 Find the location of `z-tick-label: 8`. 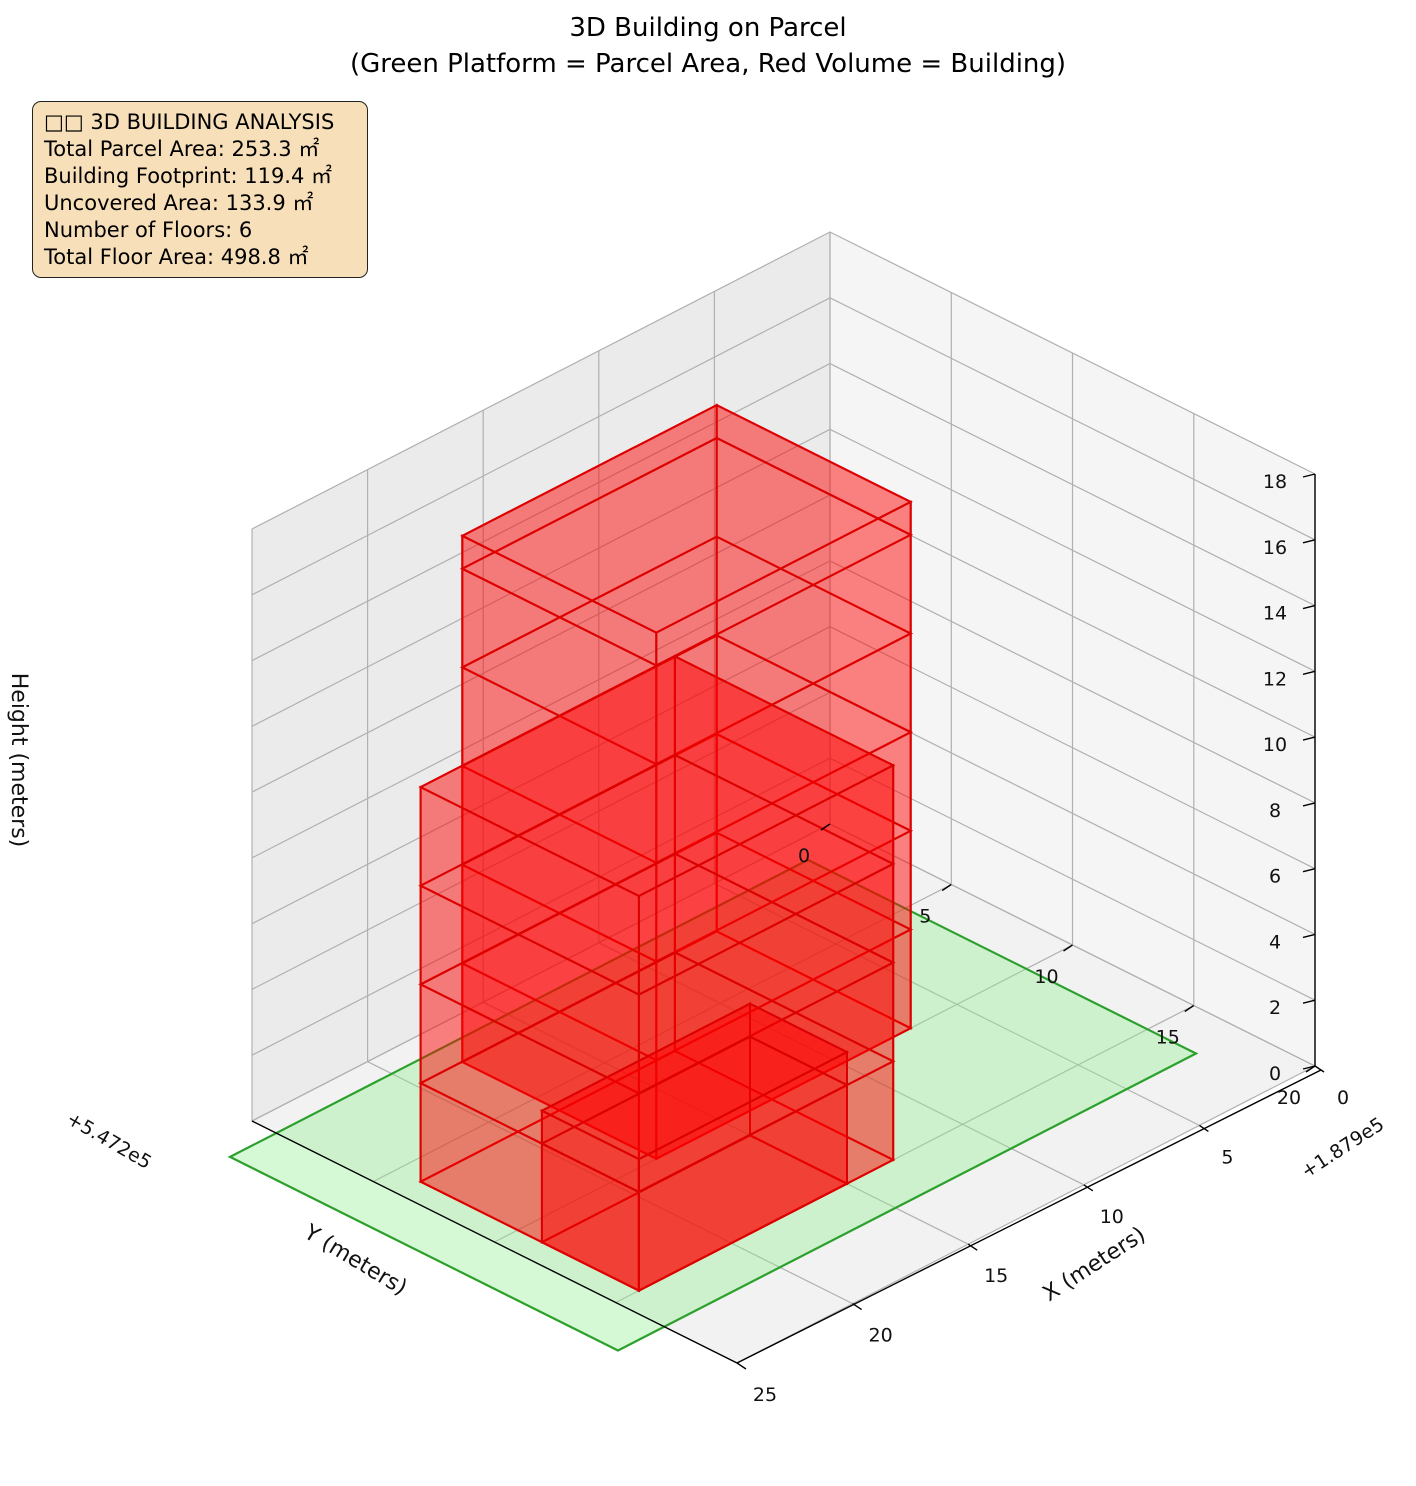

z-tick-label: 8 is located at coordinates (1275, 811).